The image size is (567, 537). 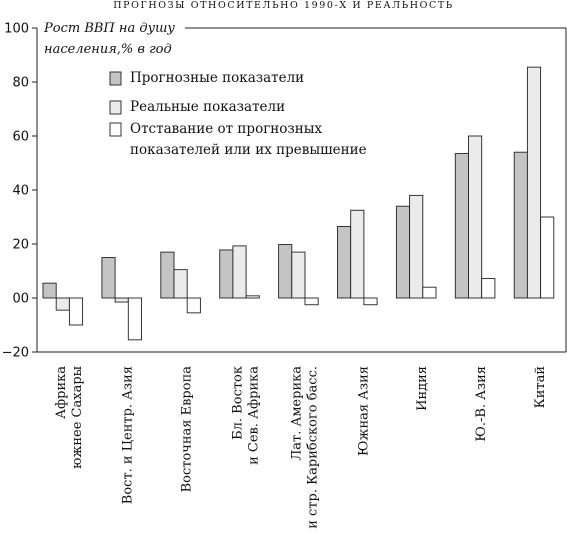 What do you see at coordinates (254, 415) in the screenshot?
I see `category-label-4: и Сев. Африка` at bounding box center [254, 415].